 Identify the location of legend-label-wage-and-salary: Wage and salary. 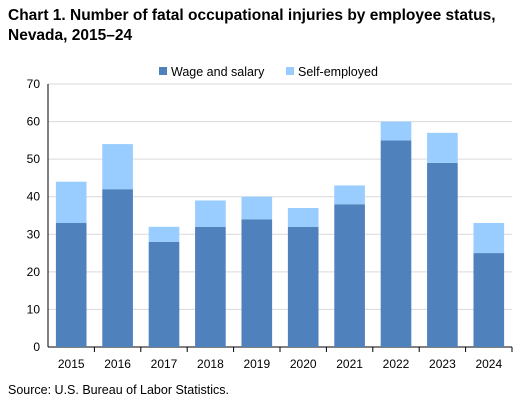
(218, 72).